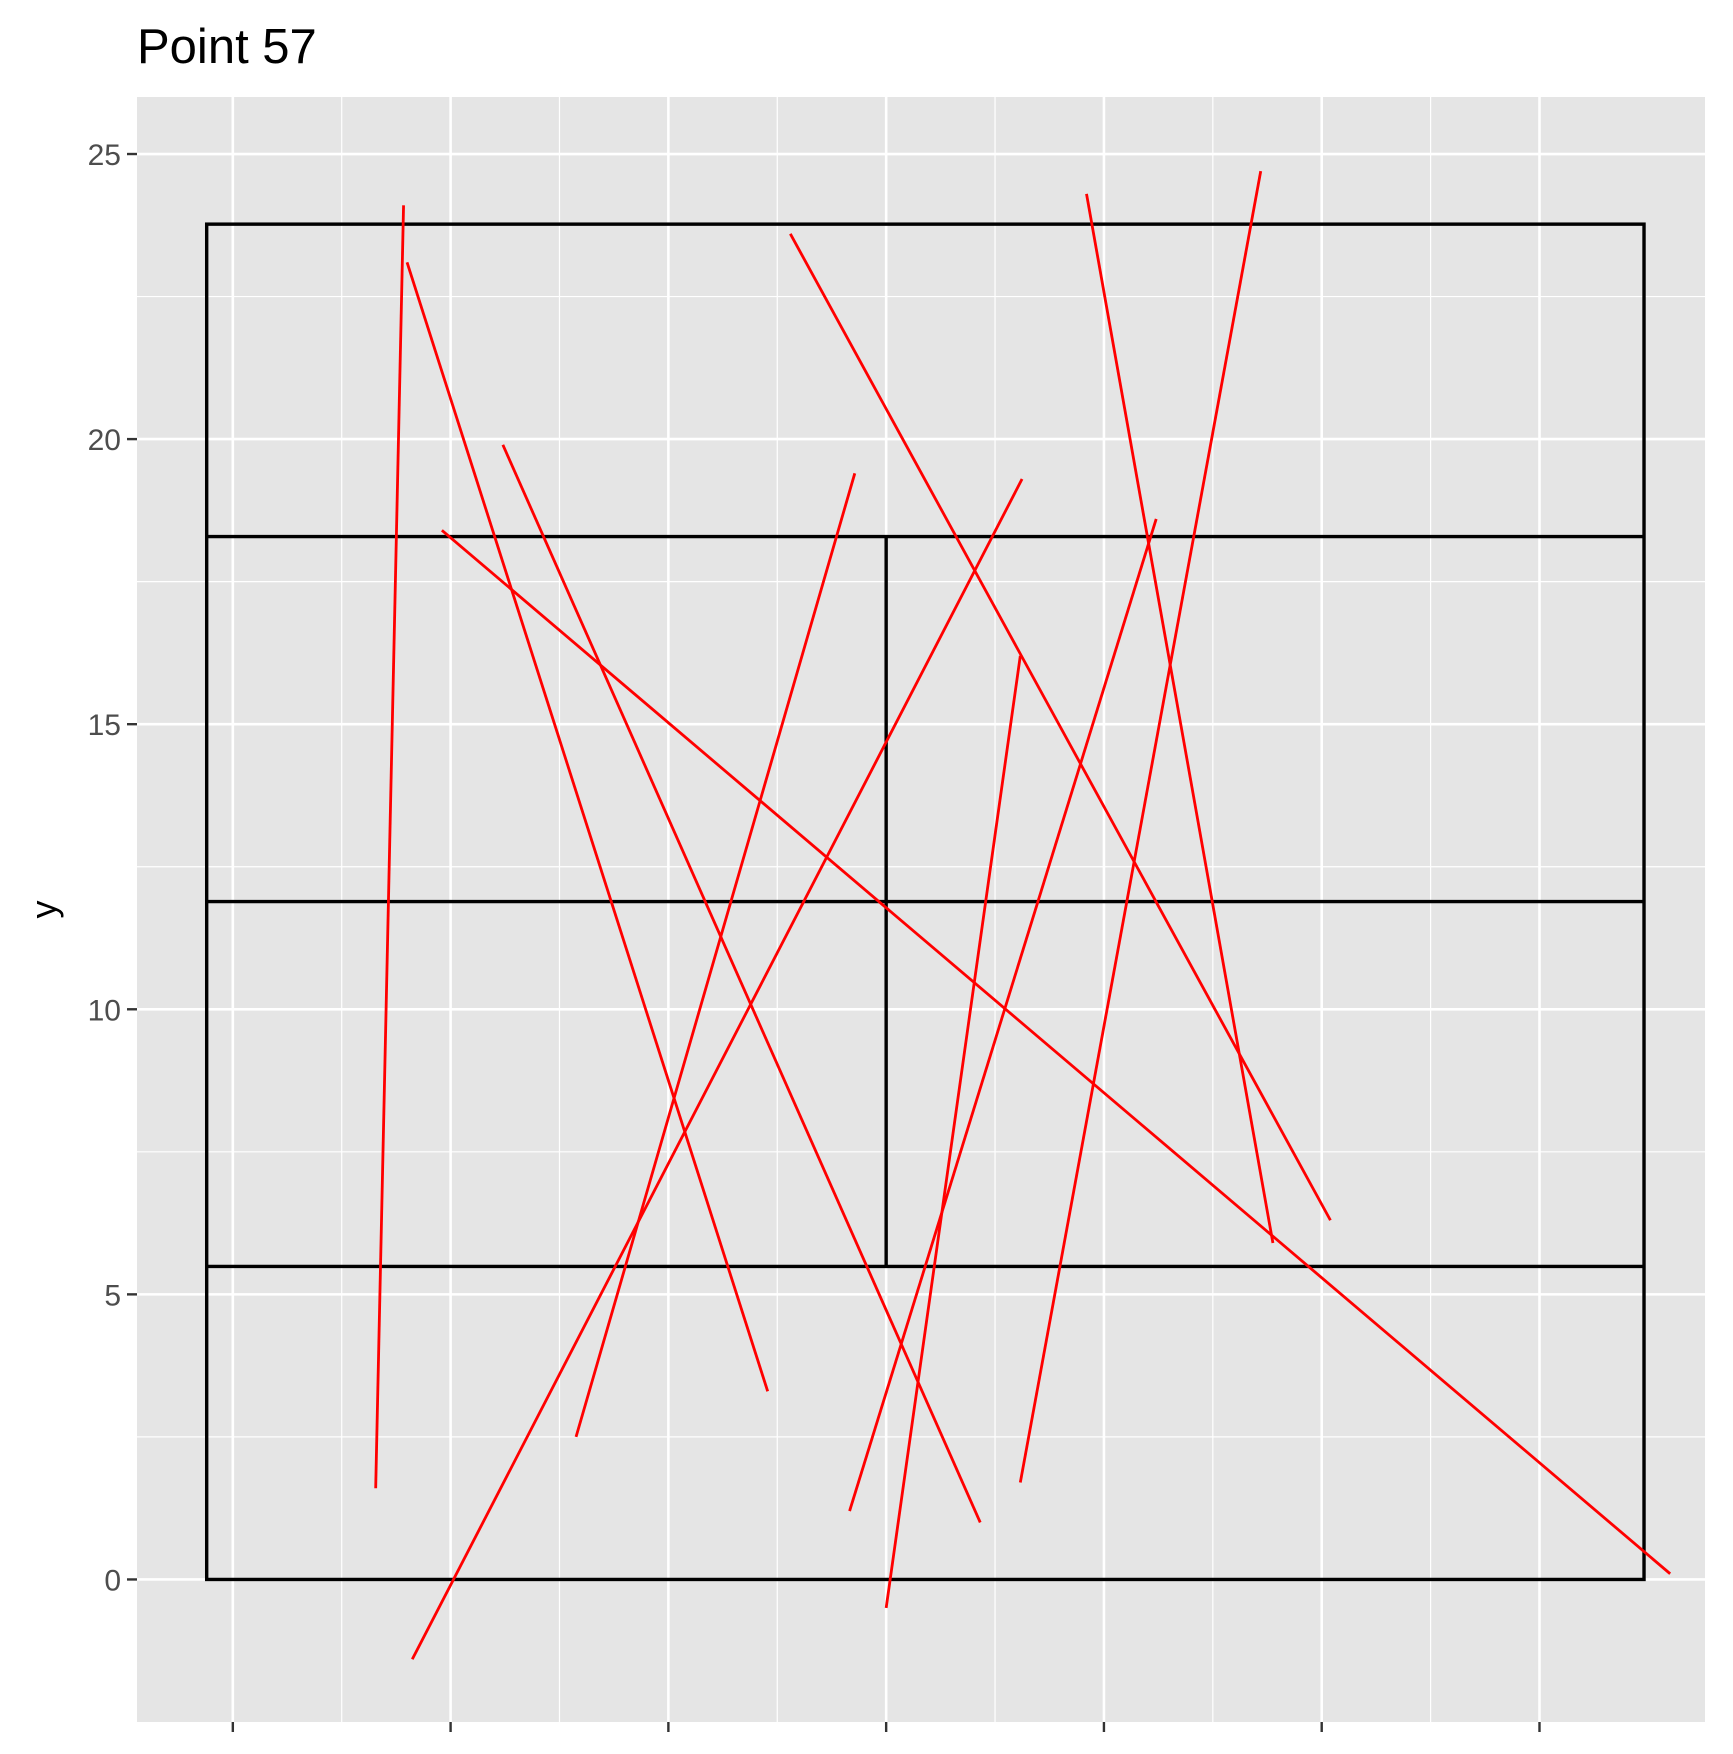  Describe the element at coordinates (104, 1010) in the screenshot. I see `y-tick-label: 10` at that location.